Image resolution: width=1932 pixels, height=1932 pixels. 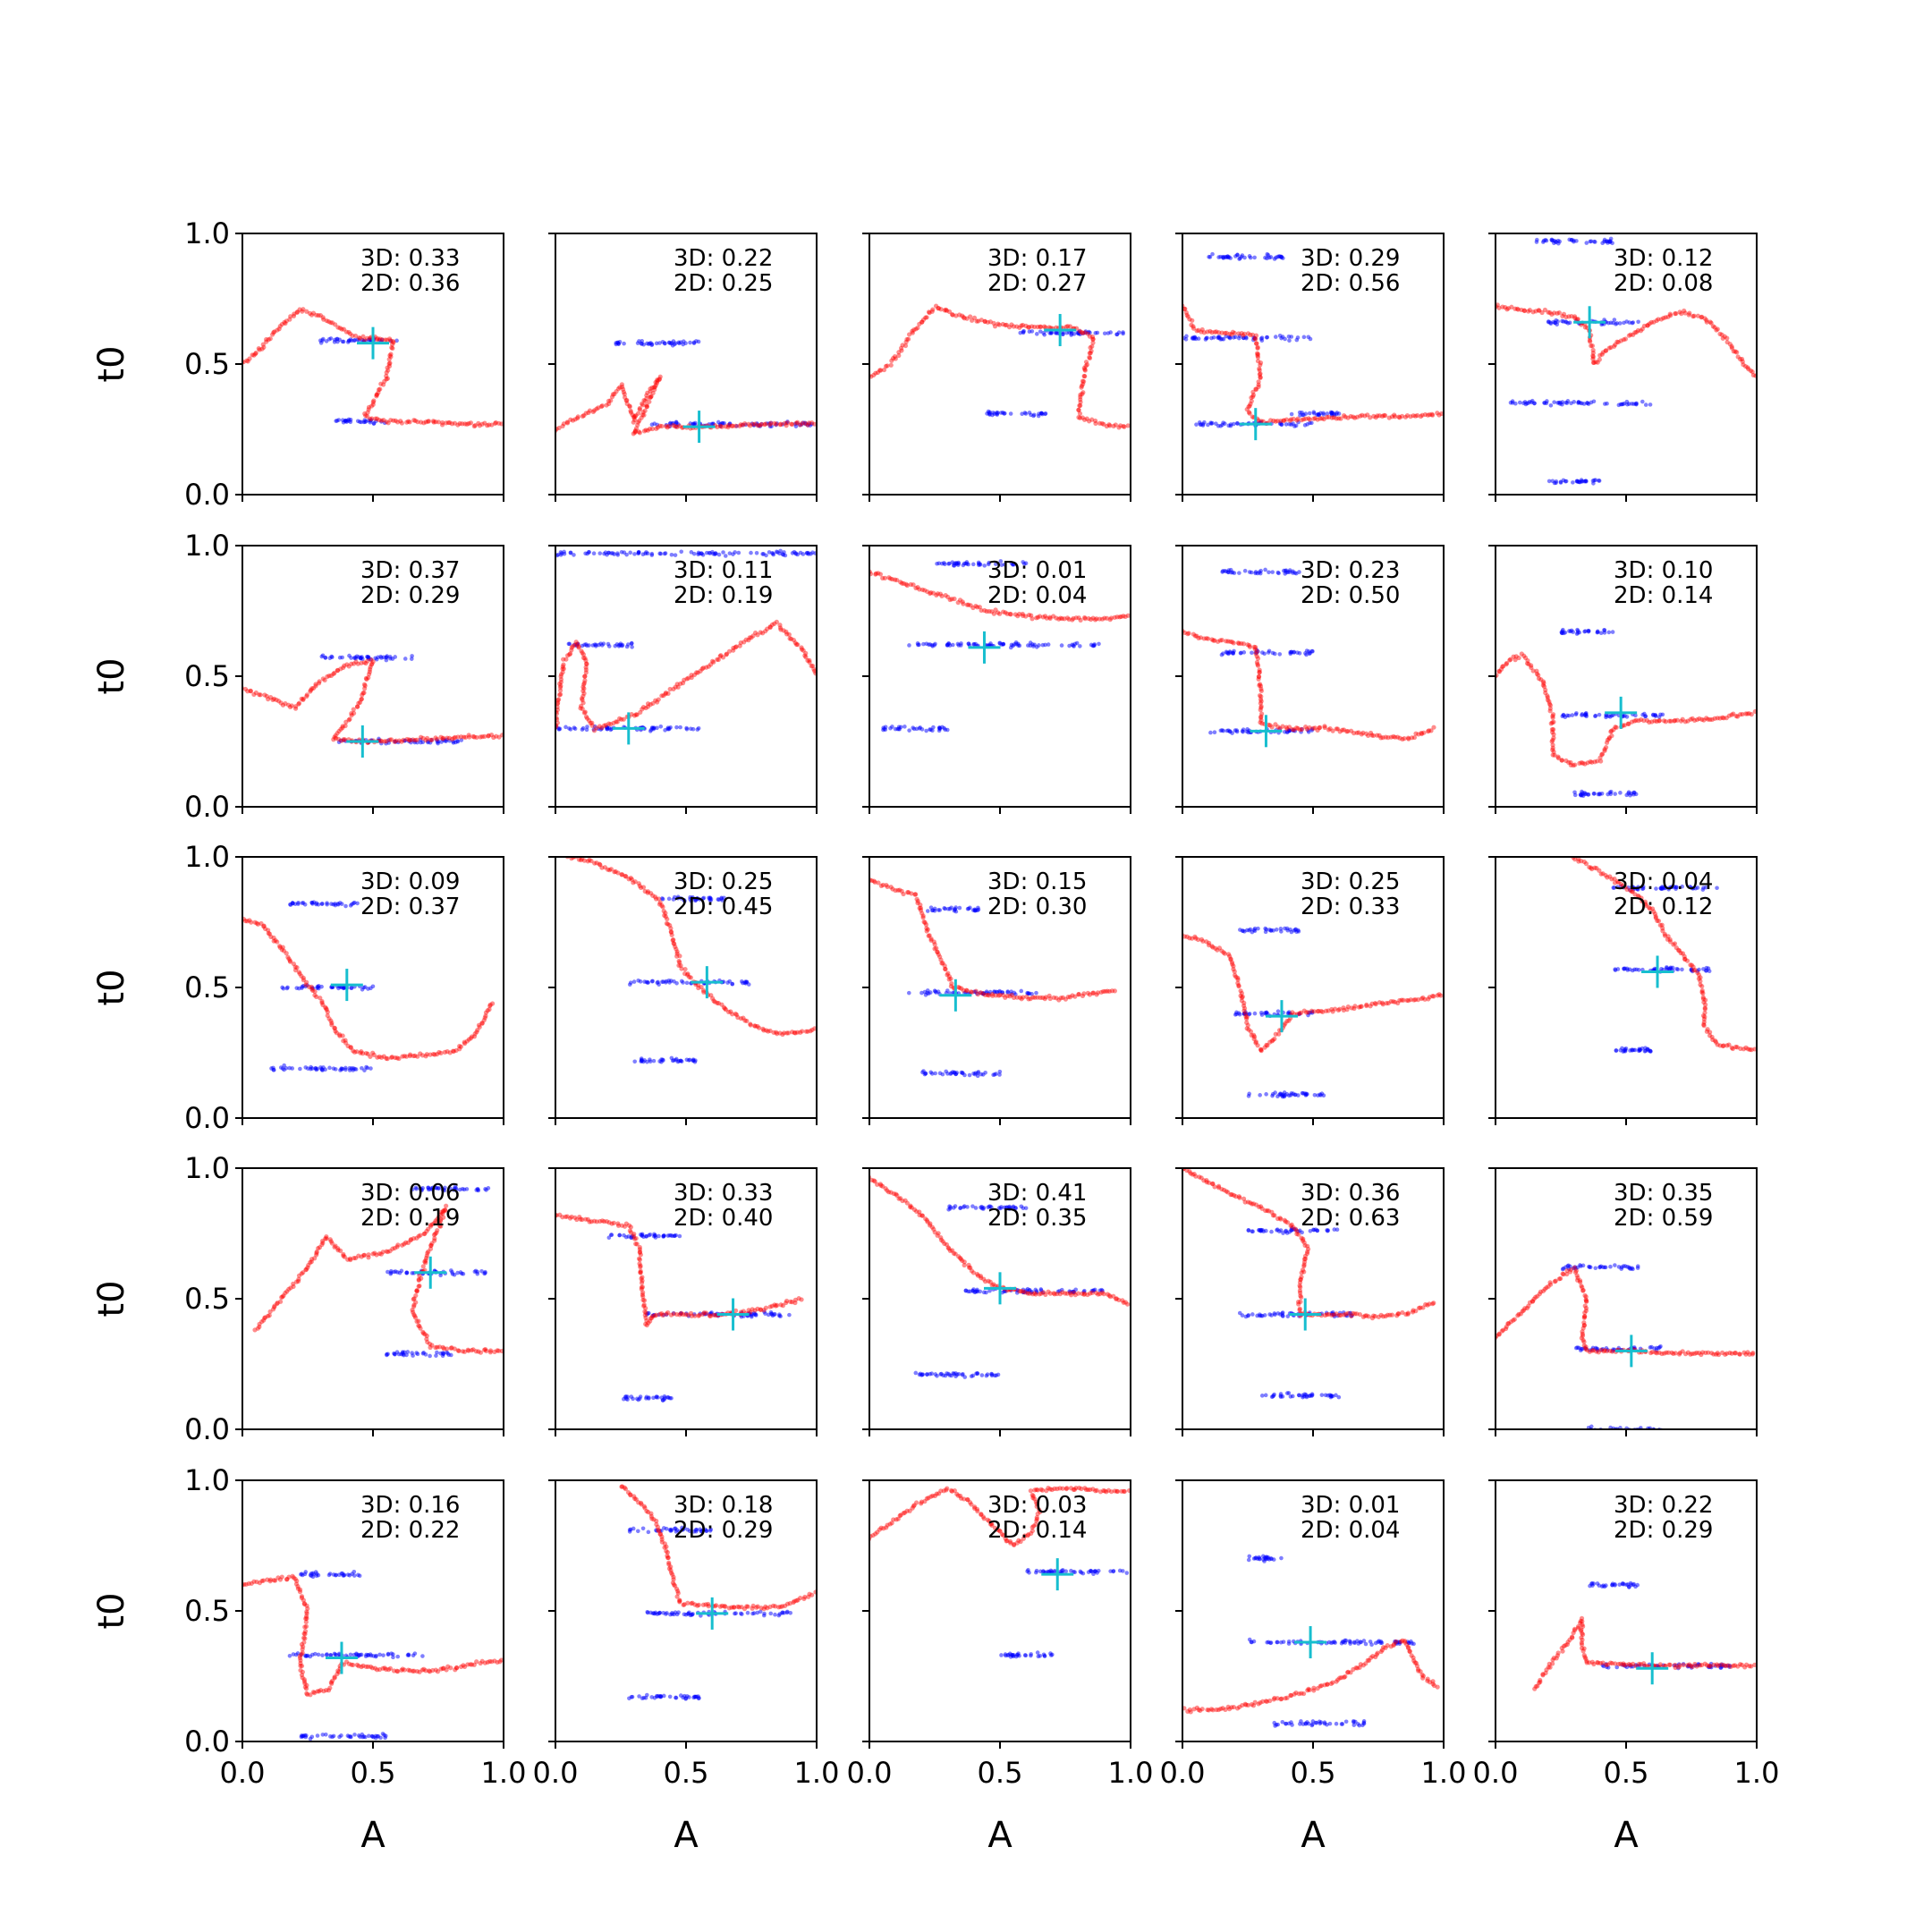 What do you see at coordinates (993, 978) in the screenshot?
I see `plot-area` at bounding box center [993, 978].